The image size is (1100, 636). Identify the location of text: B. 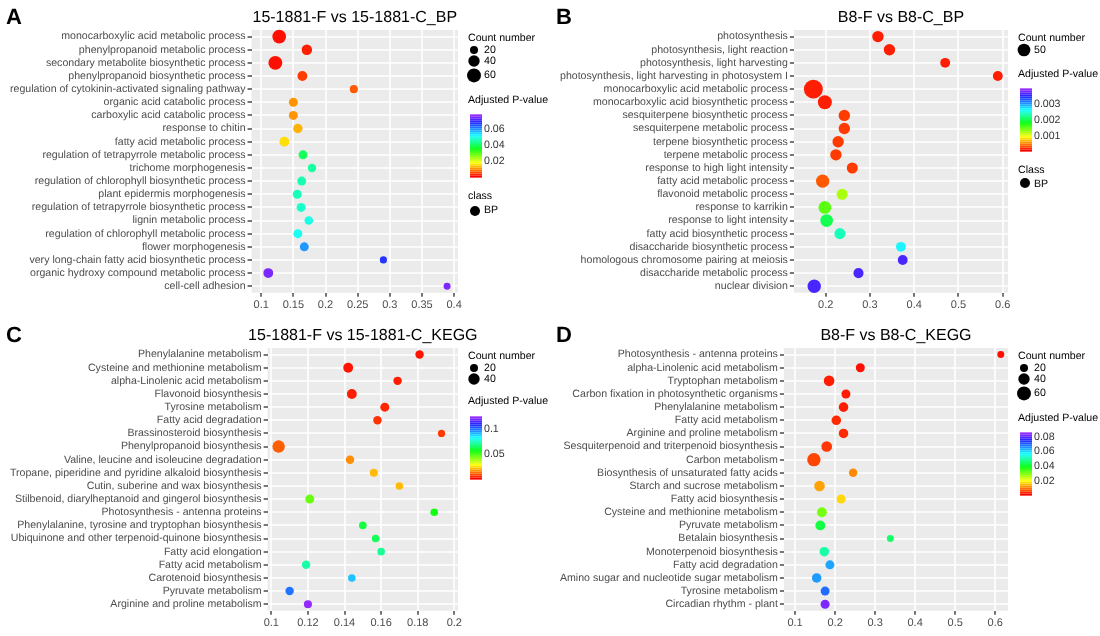
(564, 18).